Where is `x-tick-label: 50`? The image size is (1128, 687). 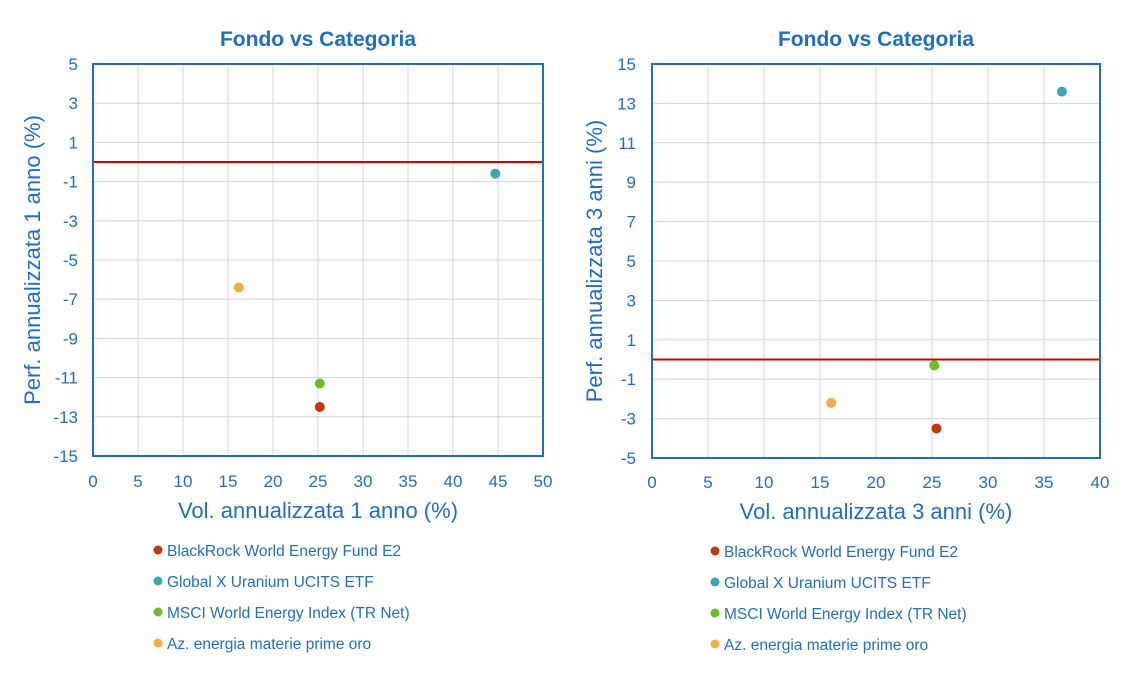 x-tick-label: 50 is located at coordinates (543, 481).